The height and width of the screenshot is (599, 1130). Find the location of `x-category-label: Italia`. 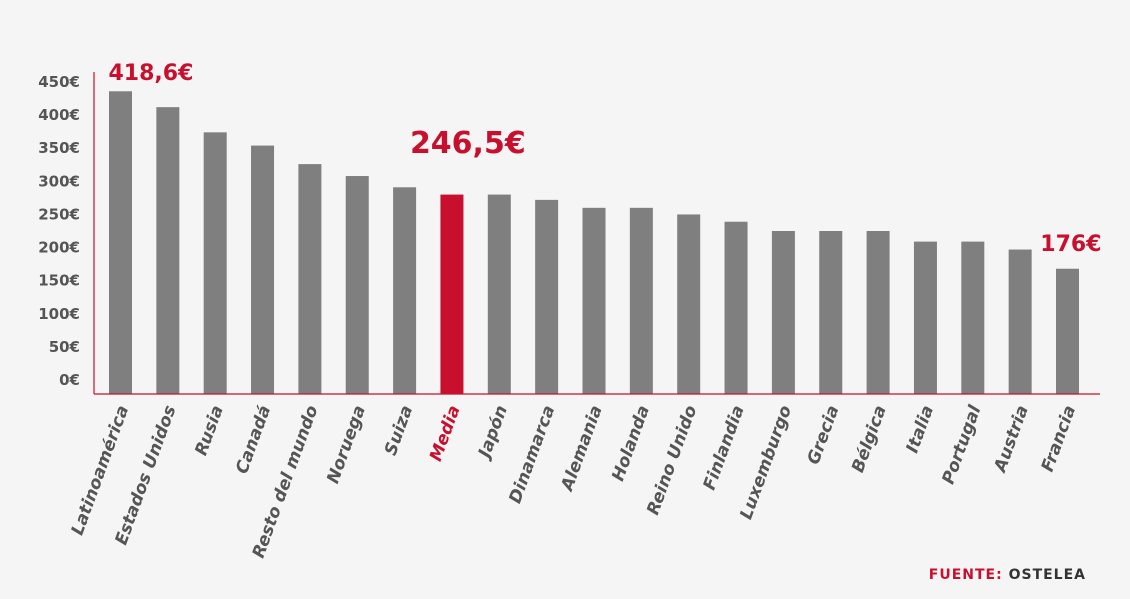

x-category-label: Italia is located at coordinates (921, 429).